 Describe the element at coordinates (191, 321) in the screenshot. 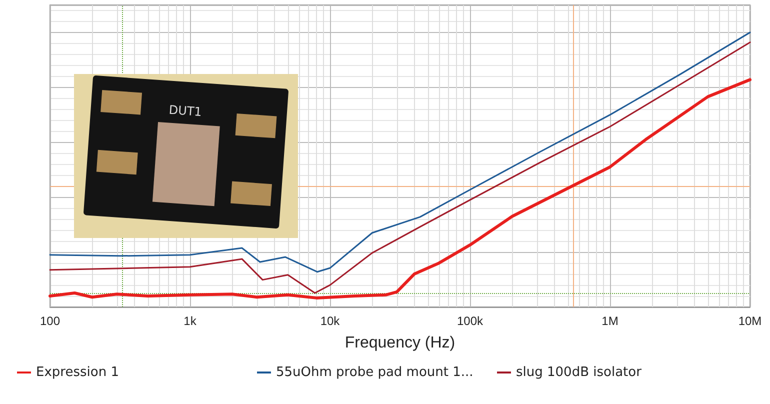

I see `x-tick-label: 1k` at that location.